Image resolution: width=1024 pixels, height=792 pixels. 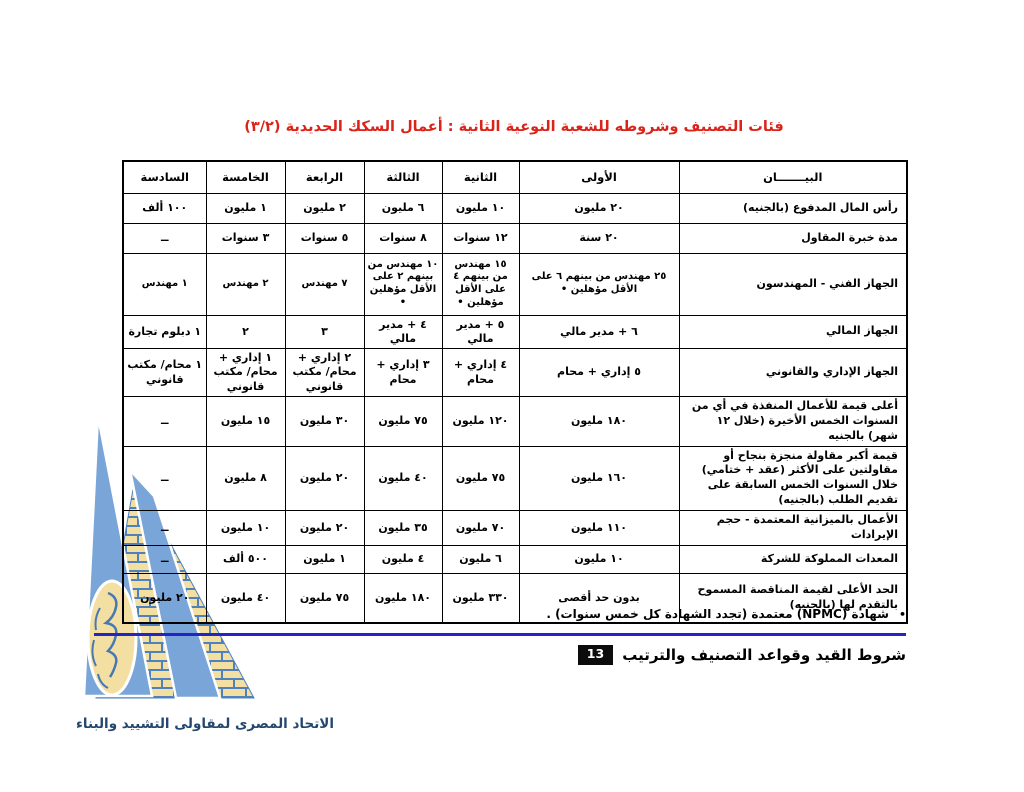 What do you see at coordinates (324, 332) in the screenshot?
I see `value-cell: ٣` at bounding box center [324, 332].